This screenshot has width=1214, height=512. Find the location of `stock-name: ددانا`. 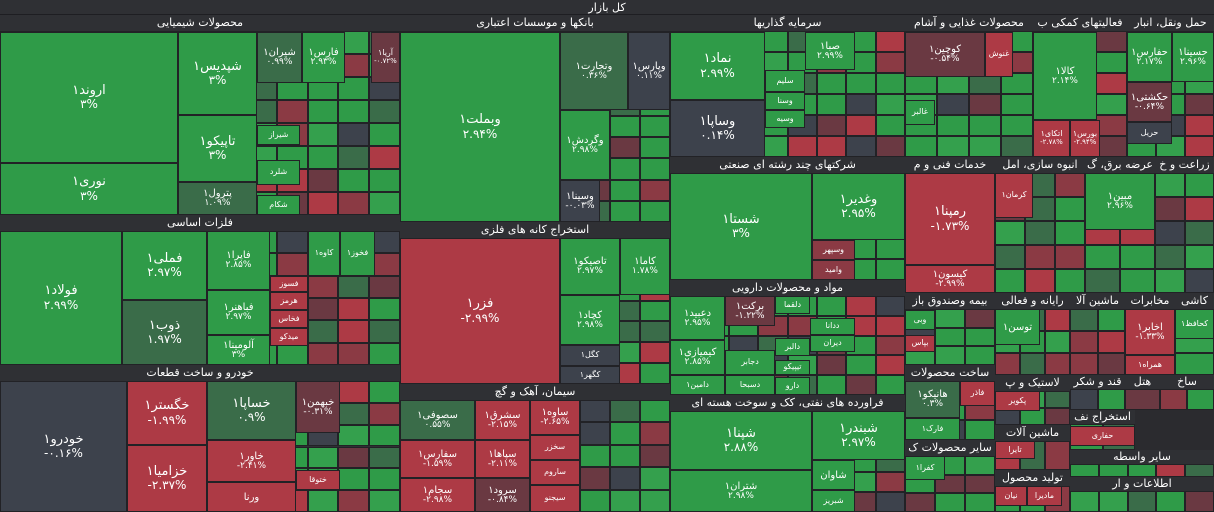

stock-name: ددانا is located at coordinates (832, 326).